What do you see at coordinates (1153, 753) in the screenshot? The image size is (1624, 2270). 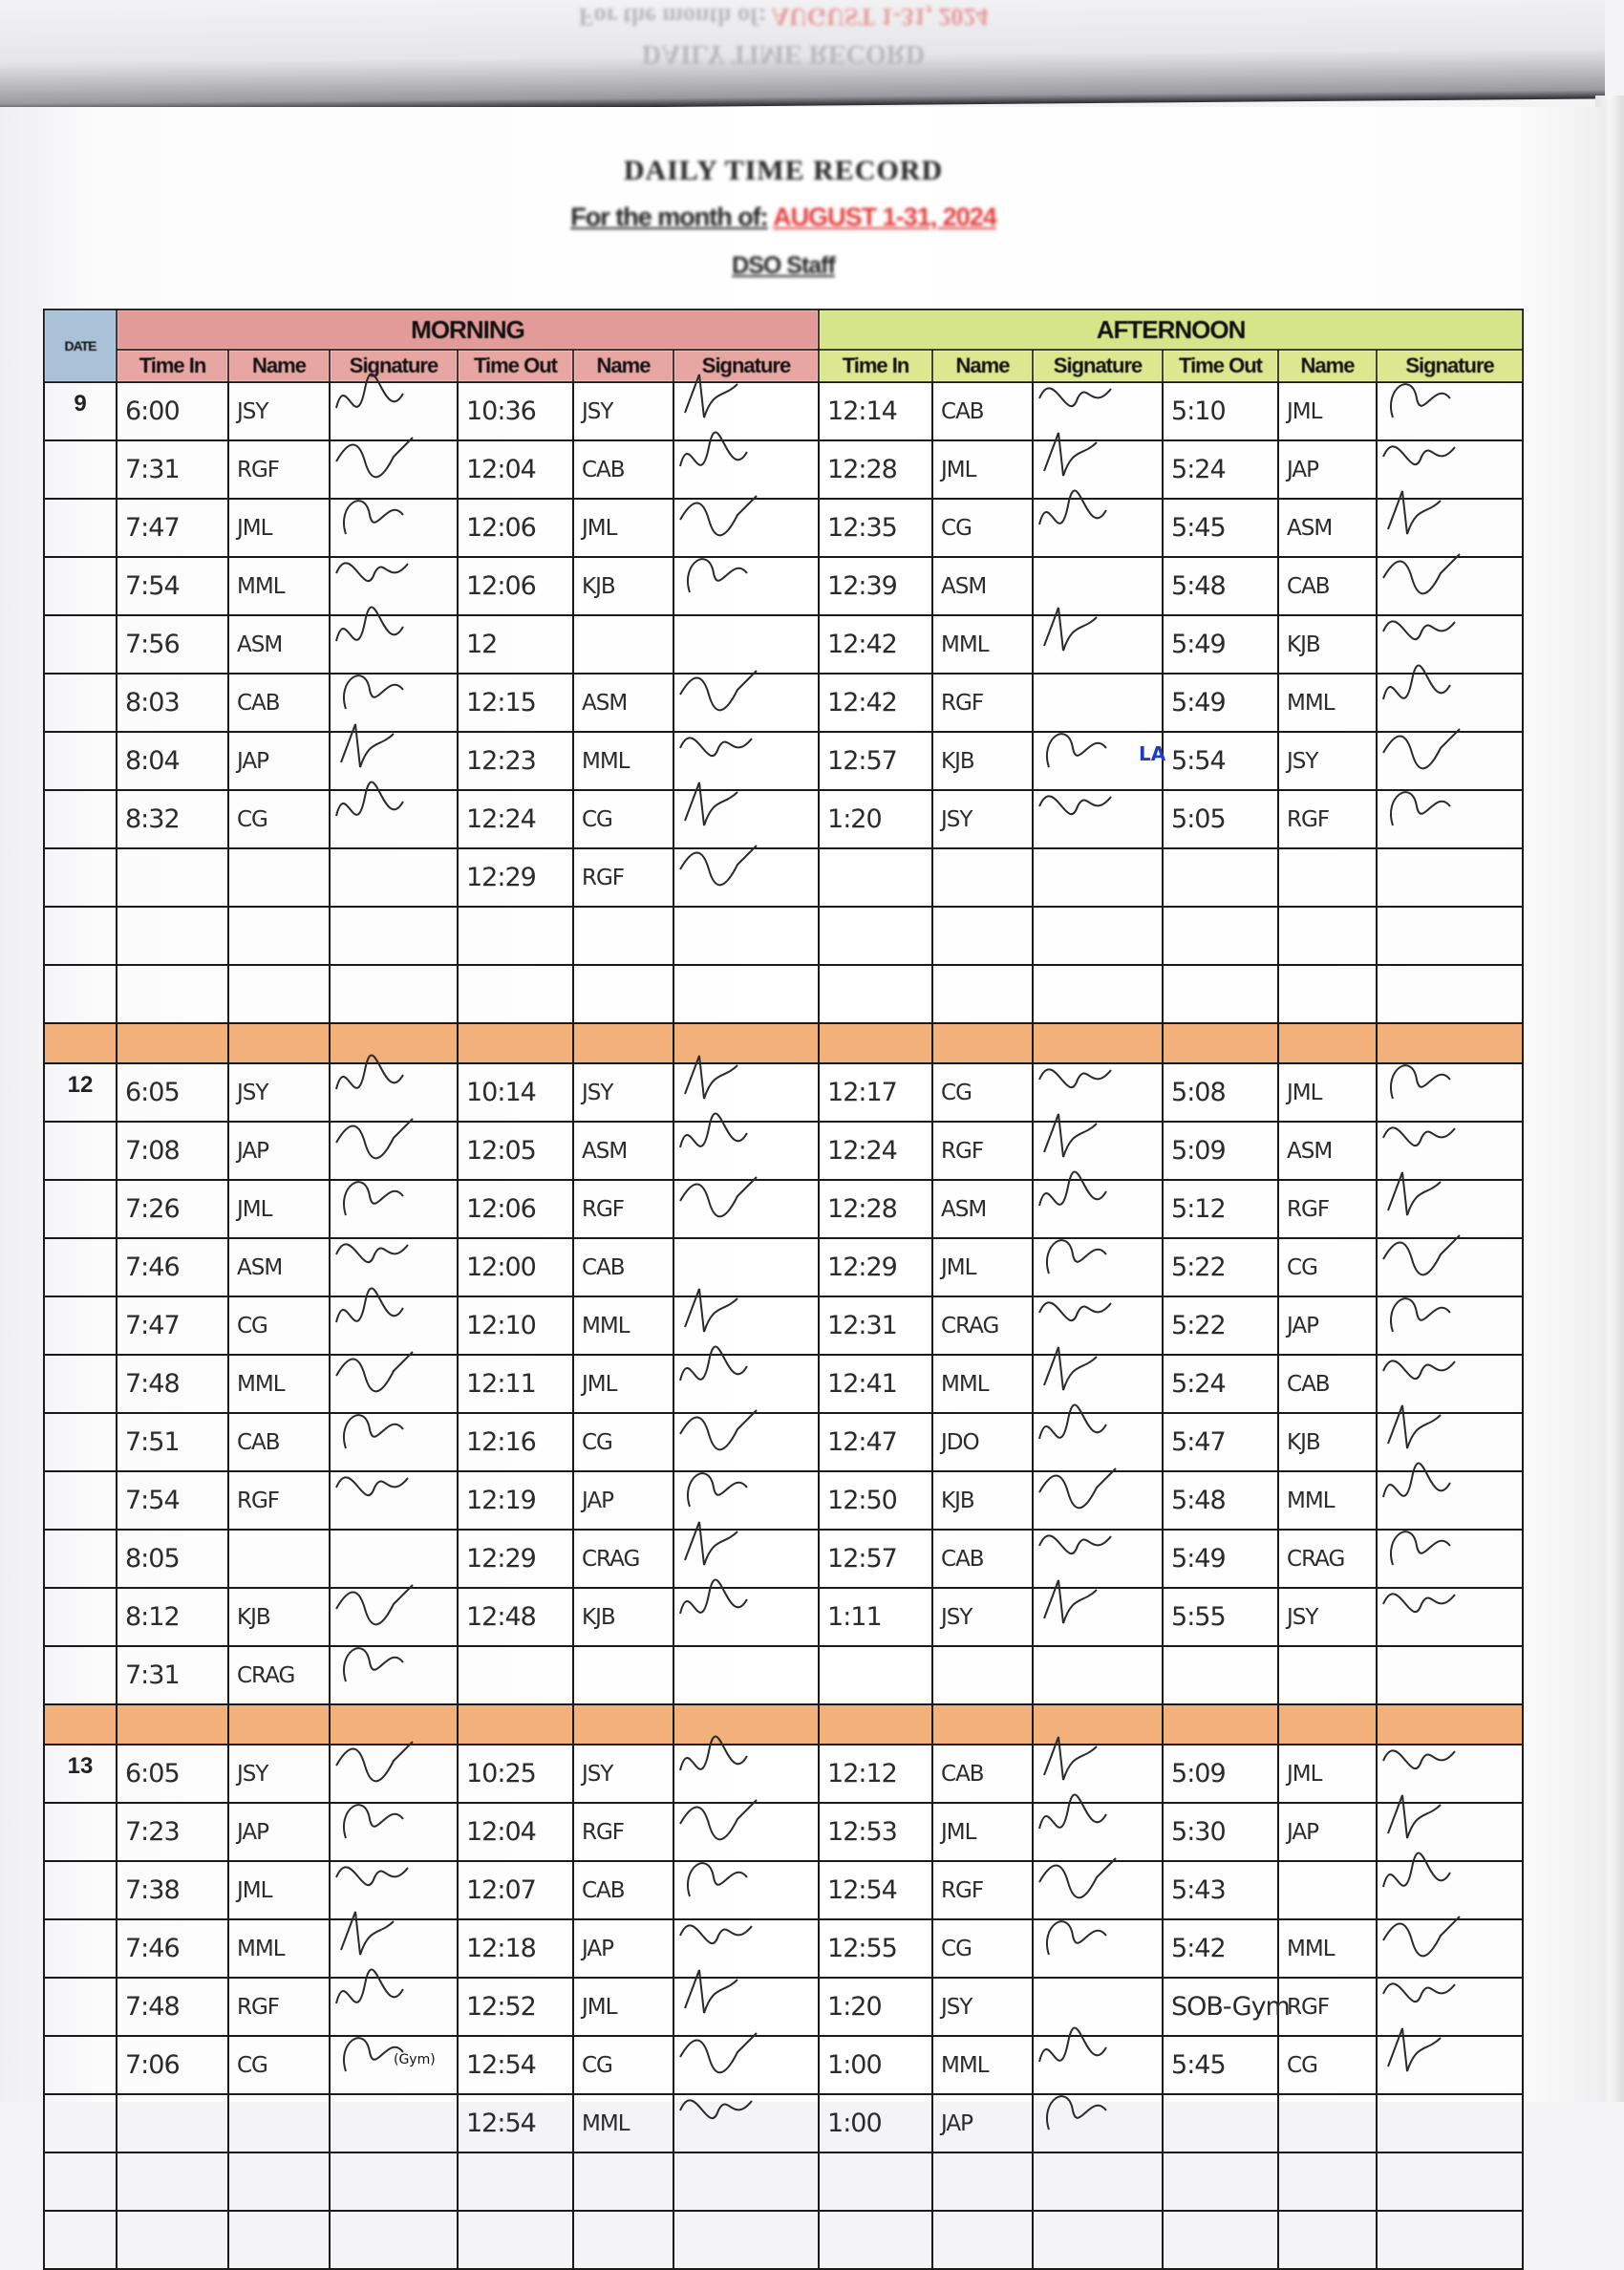 I see `leave-annotation: LA` at bounding box center [1153, 753].